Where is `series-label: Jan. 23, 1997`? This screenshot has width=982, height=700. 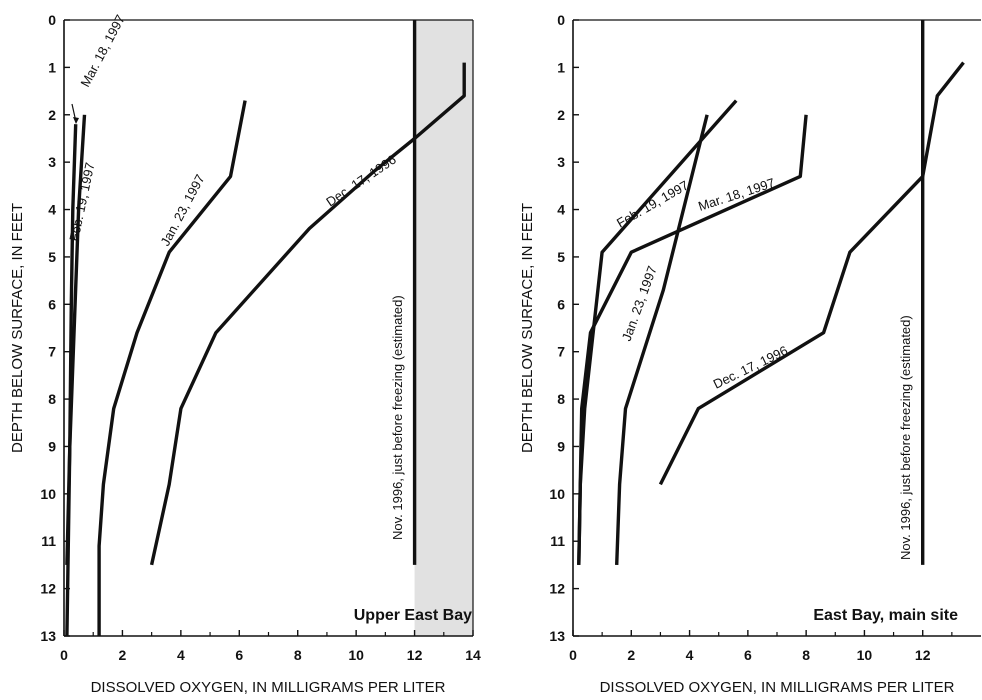
series-label: Jan. 23, 1997 is located at coordinates (639, 303).